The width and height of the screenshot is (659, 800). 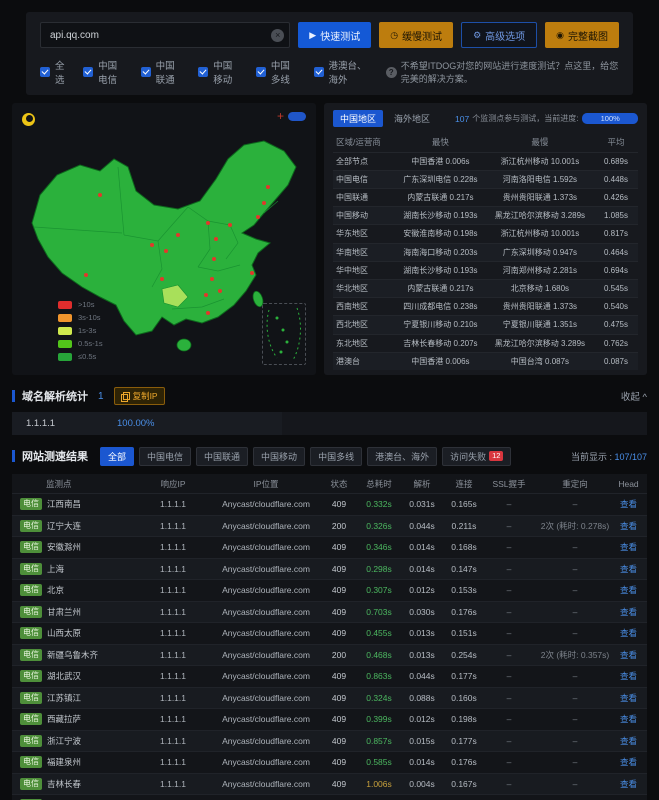 I want to click on advanced-options-button: ⚙ 高级选项, so click(x=499, y=35).